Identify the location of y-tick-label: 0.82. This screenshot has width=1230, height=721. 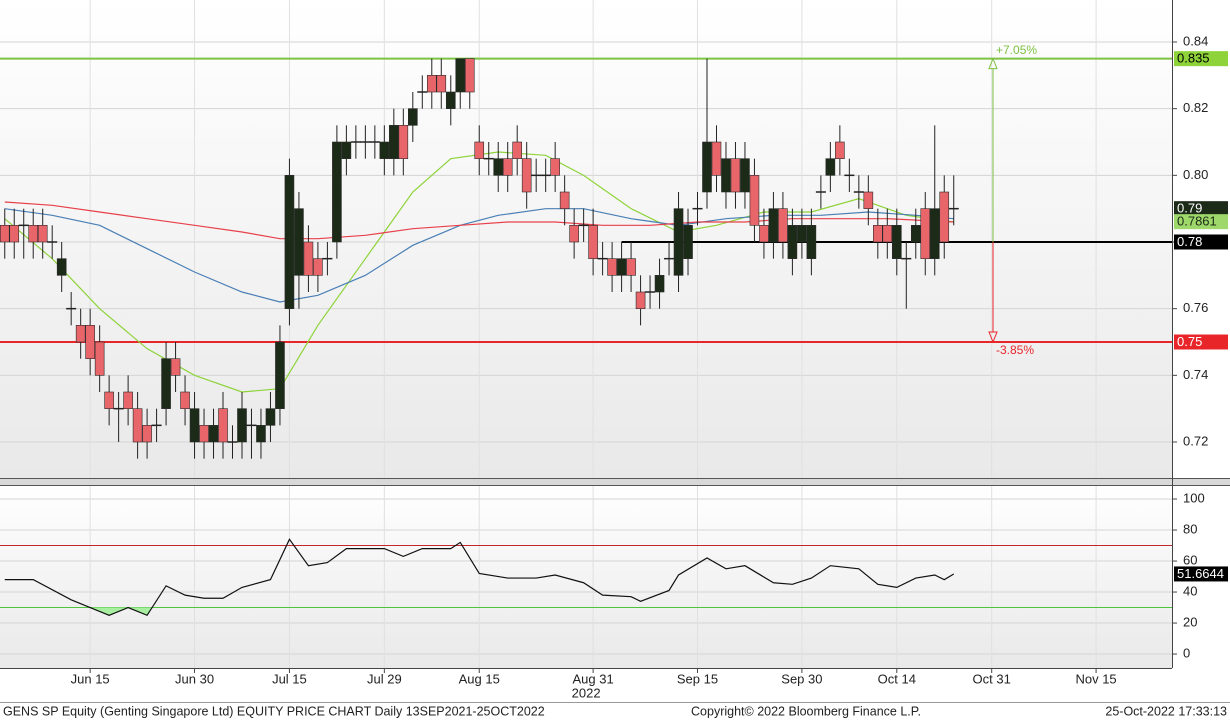
(1195, 107).